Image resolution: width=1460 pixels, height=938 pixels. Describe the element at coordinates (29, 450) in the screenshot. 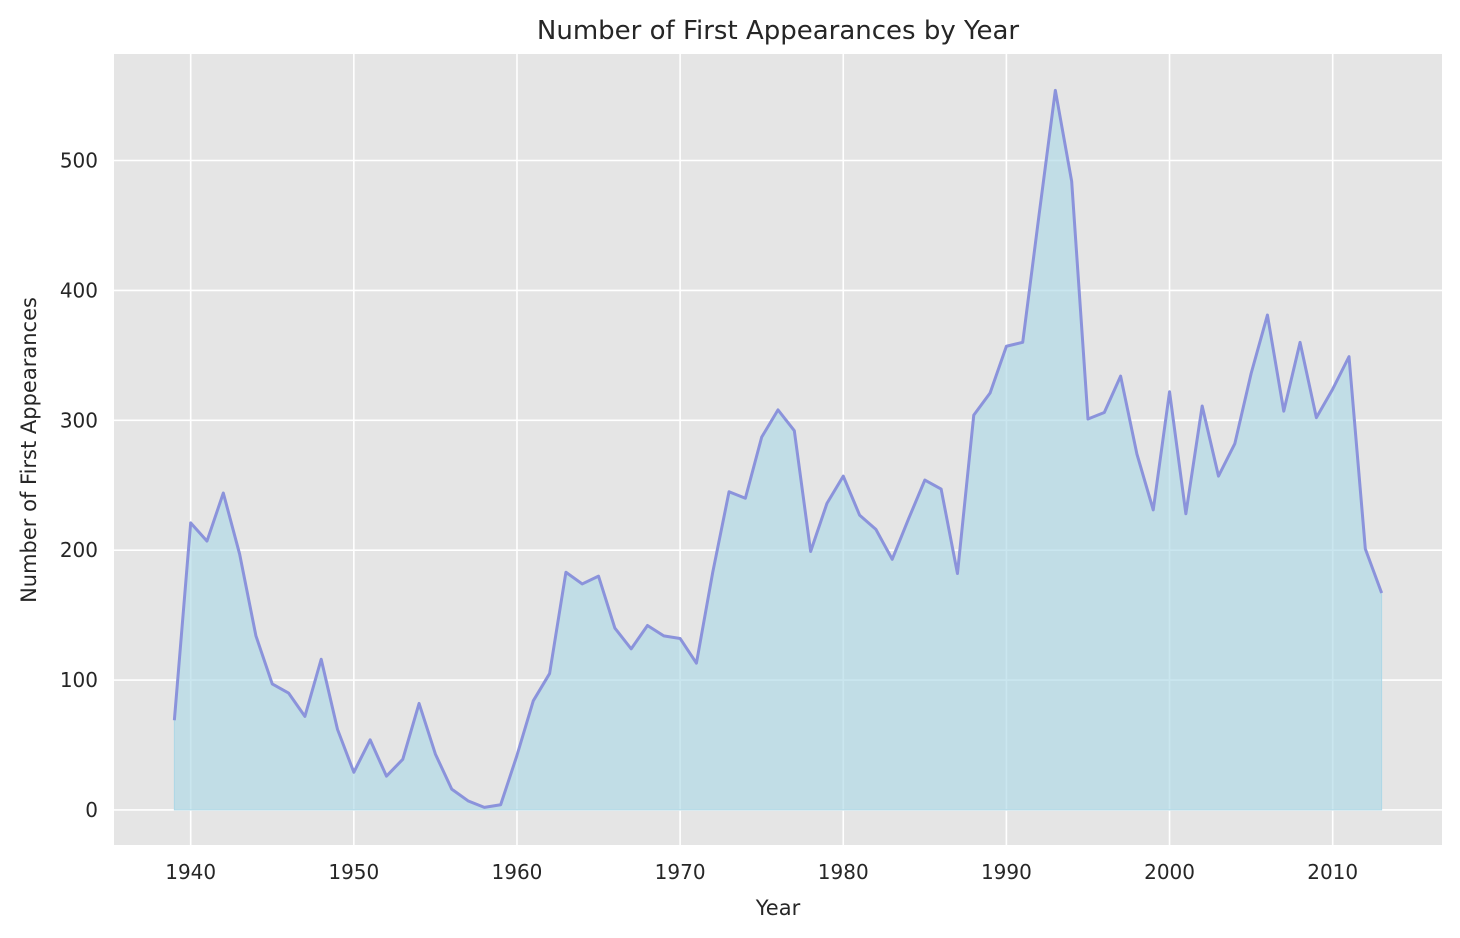

I see `y-axis-label: Number of First Appearances` at that location.